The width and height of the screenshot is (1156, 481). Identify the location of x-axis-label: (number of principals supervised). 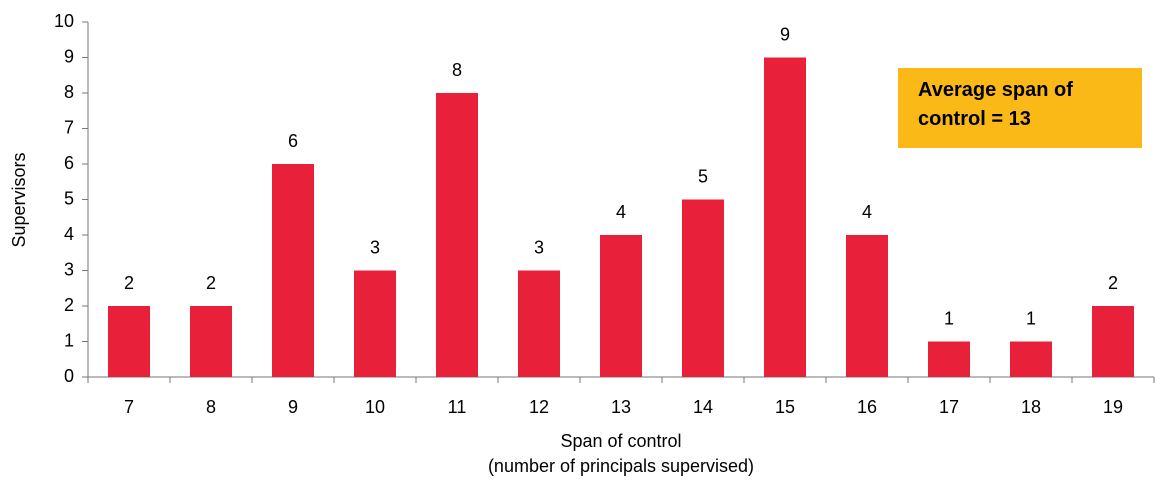
(621, 466).